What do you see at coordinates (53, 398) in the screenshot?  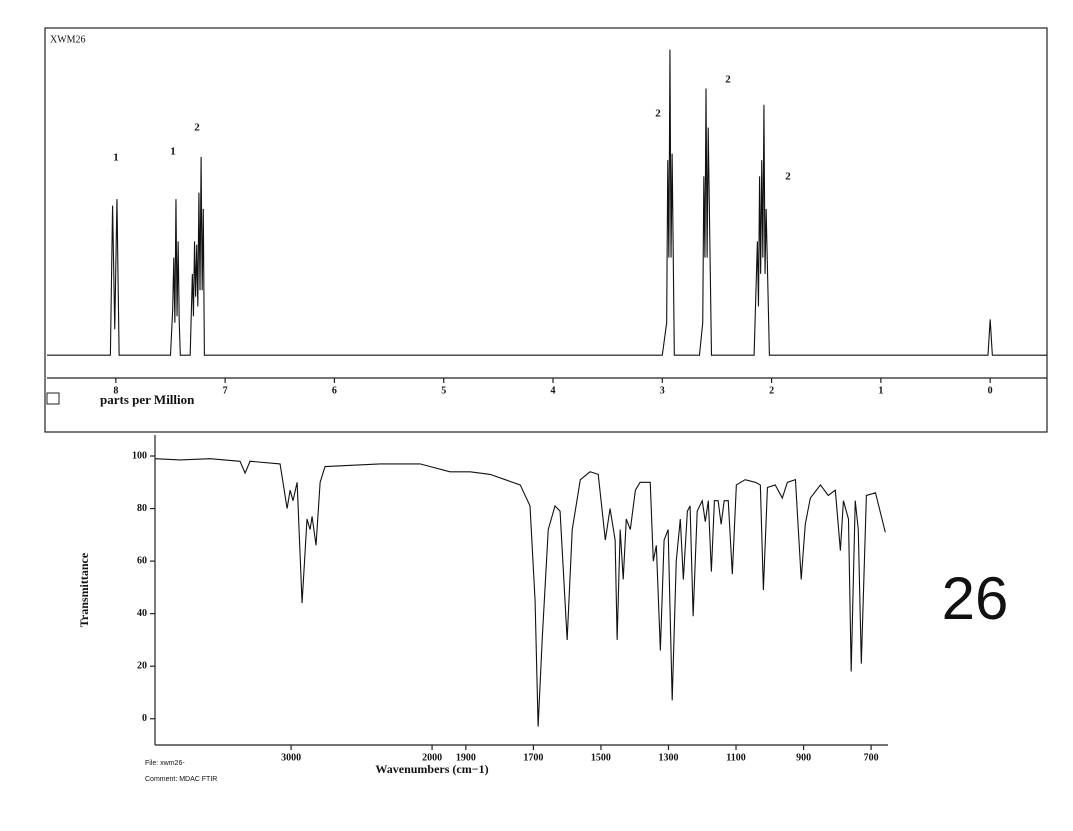 I see `nmr-icon` at bounding box center [53, 398].